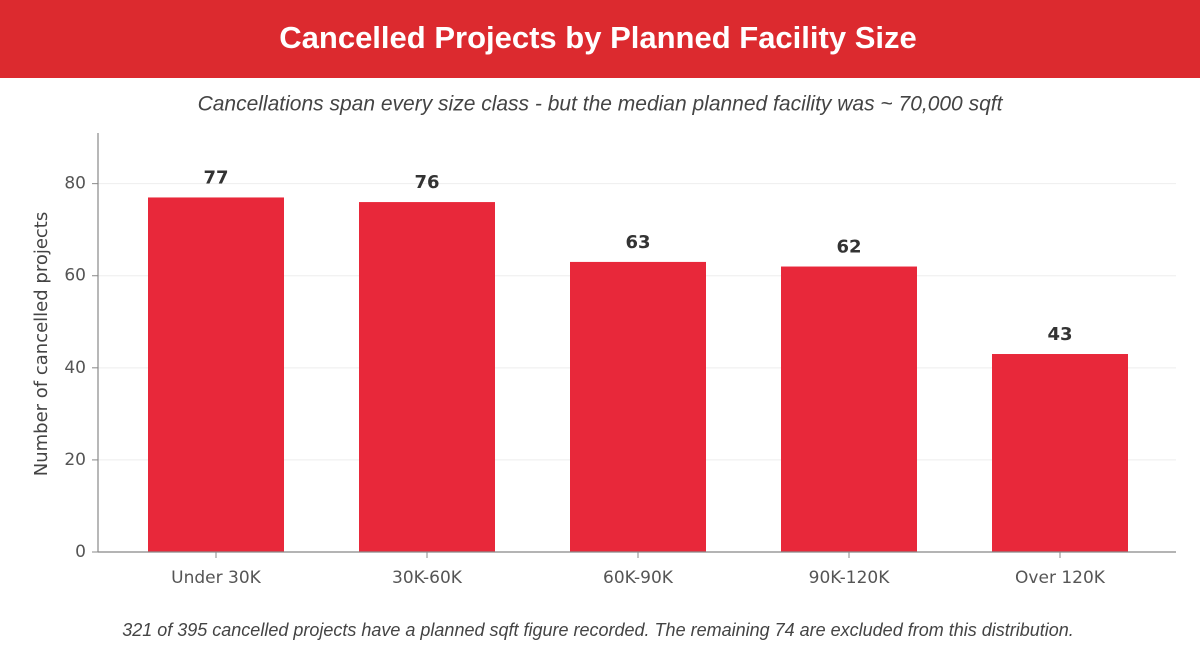 This screenshot has width=1200, height=660. What do you see at coordinates (427, 578) in the screenshot?
I see `x-tick-label: 30K-60K` at bounding box center [427, 578].